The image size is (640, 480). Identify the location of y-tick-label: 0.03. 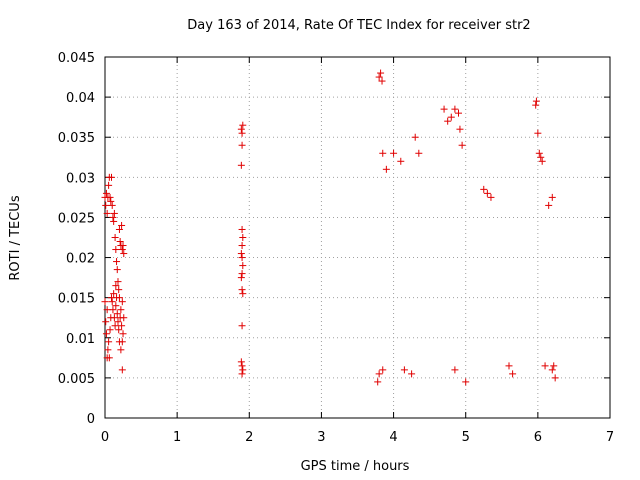
(80, 178).